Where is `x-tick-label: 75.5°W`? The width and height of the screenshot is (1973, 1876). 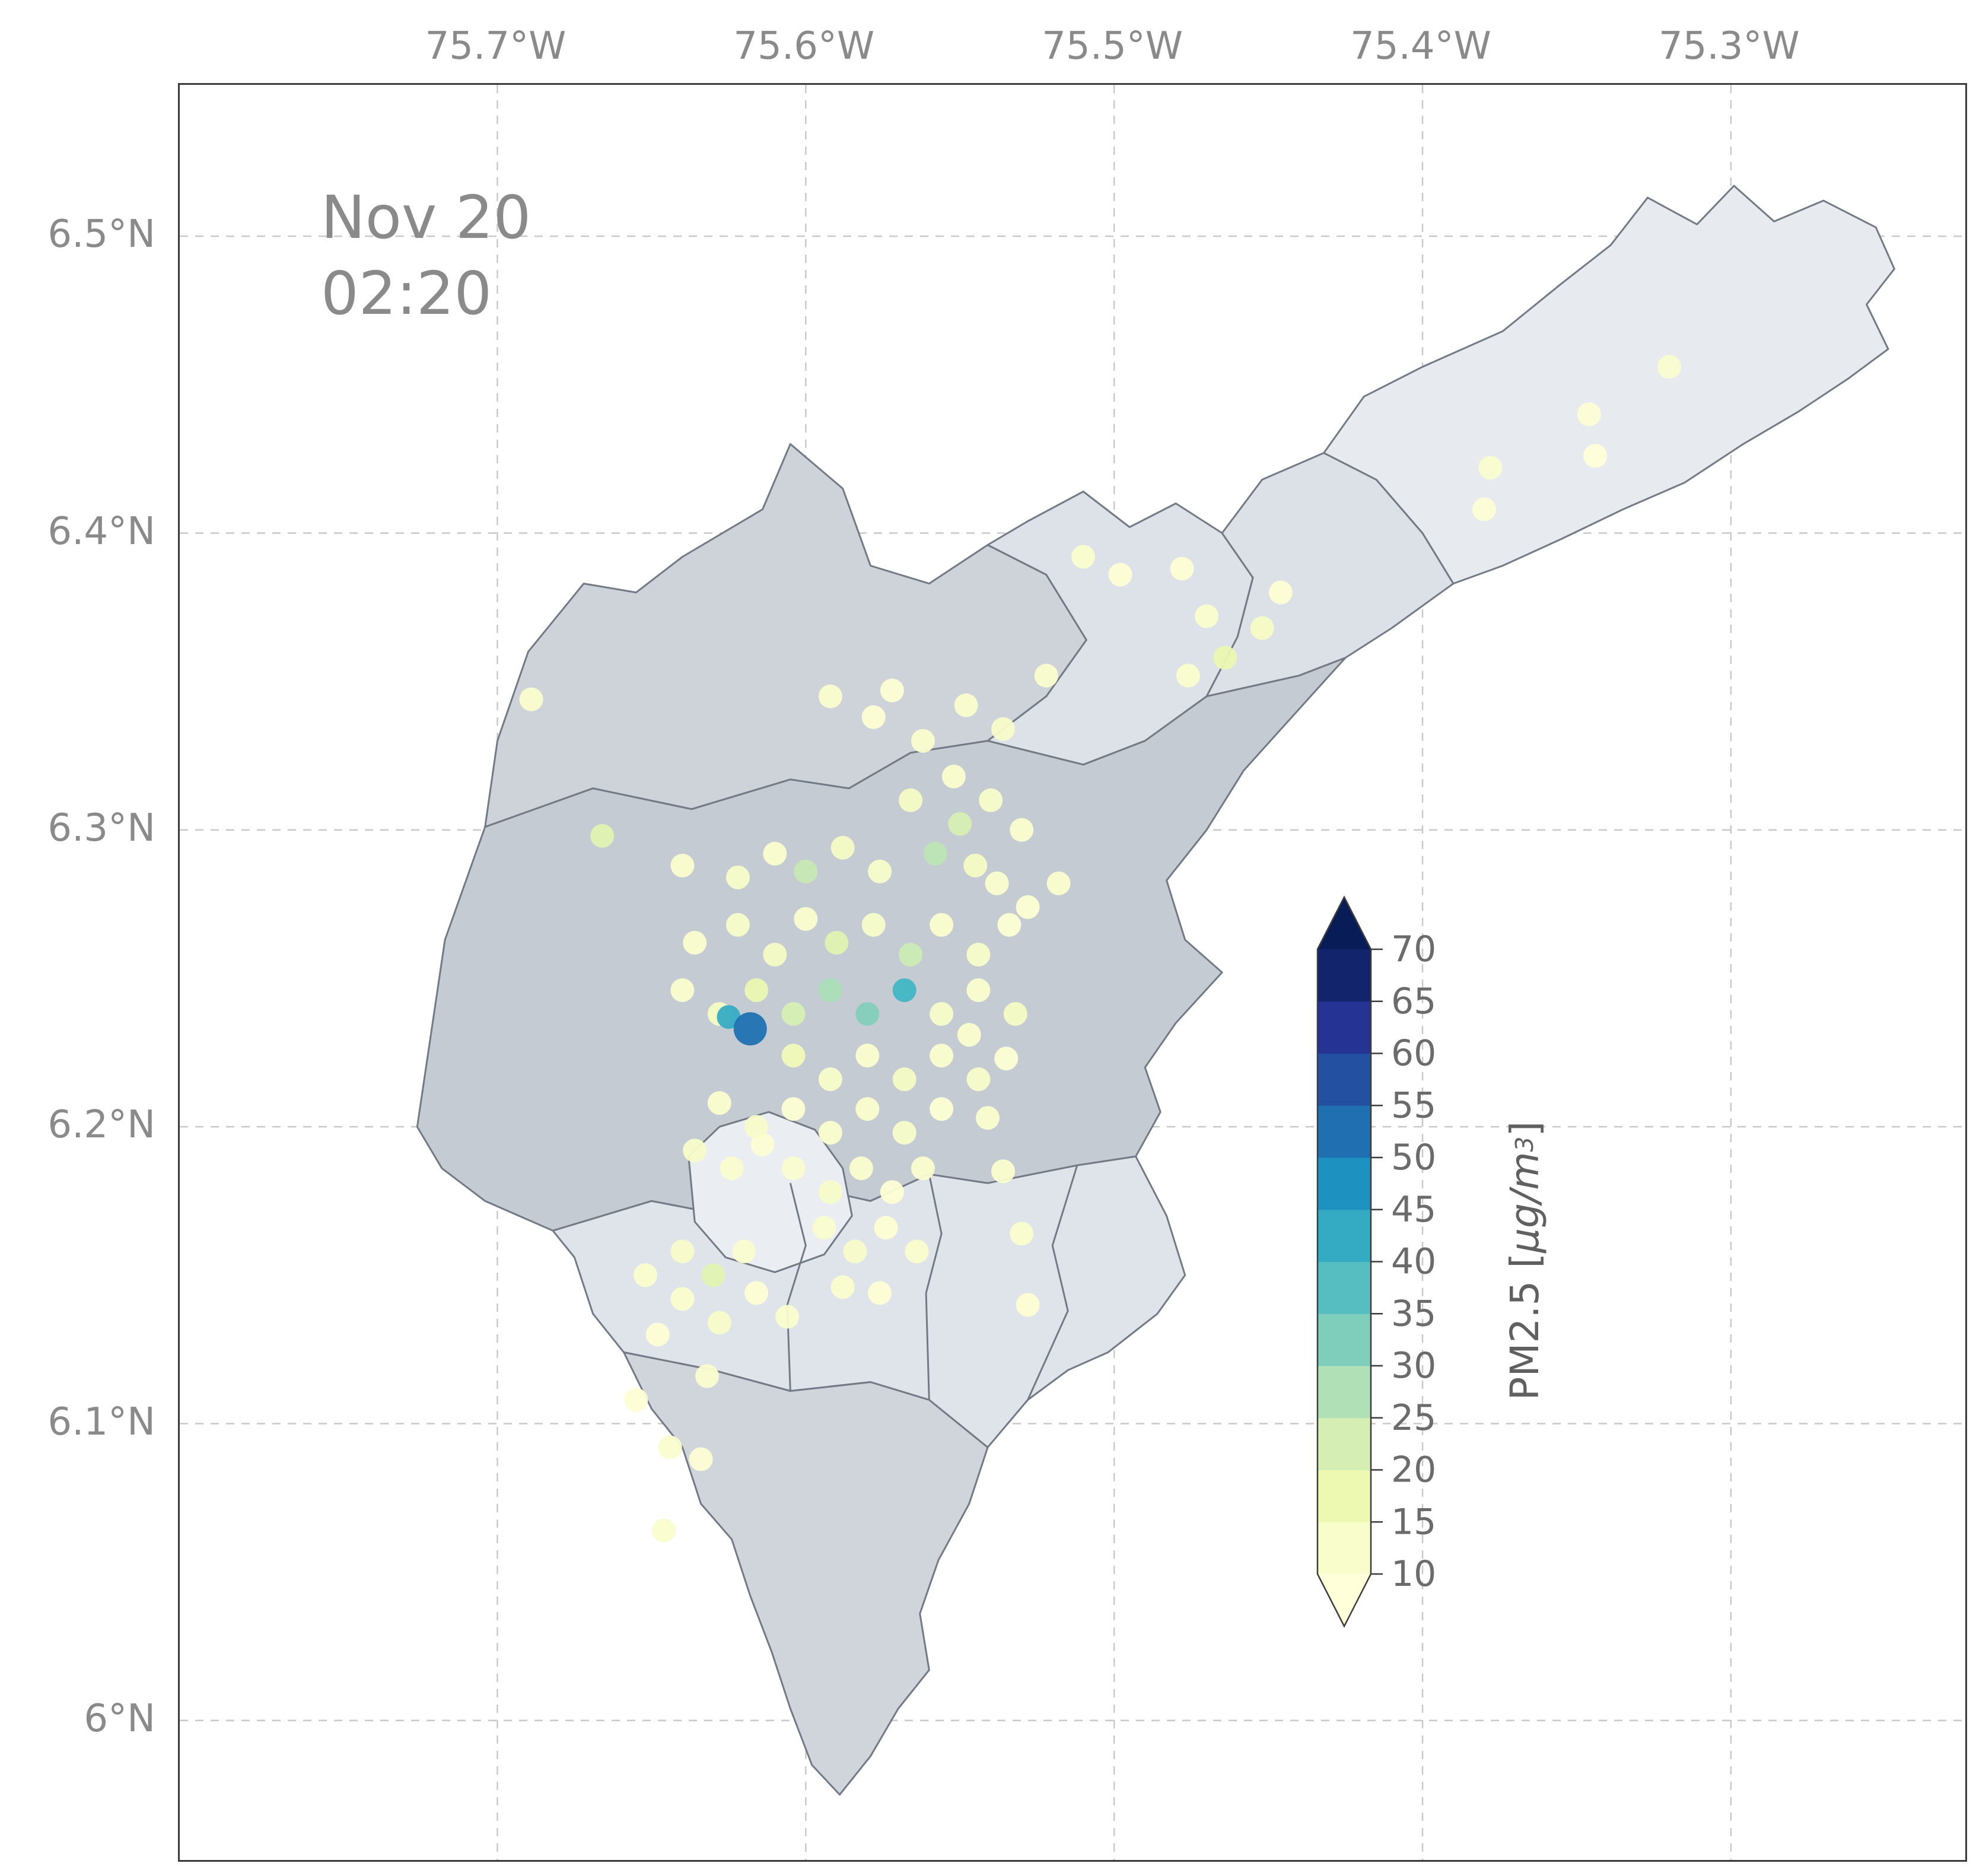
x-tick-label: 75.5°W is located at coordinates (1112, 46).